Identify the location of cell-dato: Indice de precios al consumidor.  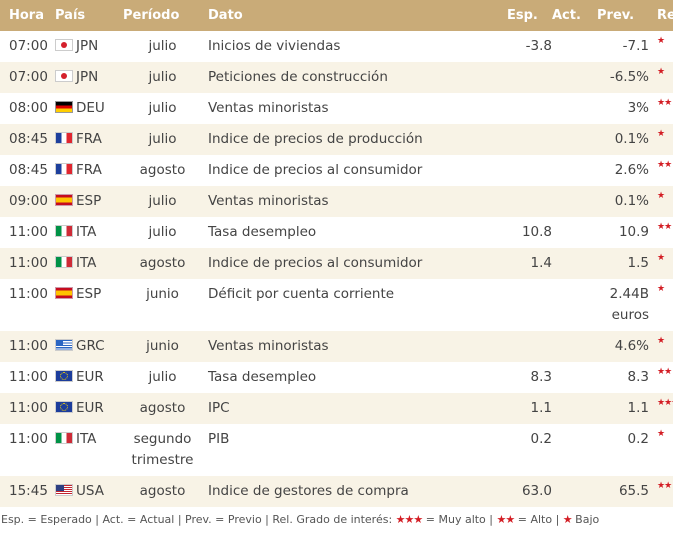
(315, 263).